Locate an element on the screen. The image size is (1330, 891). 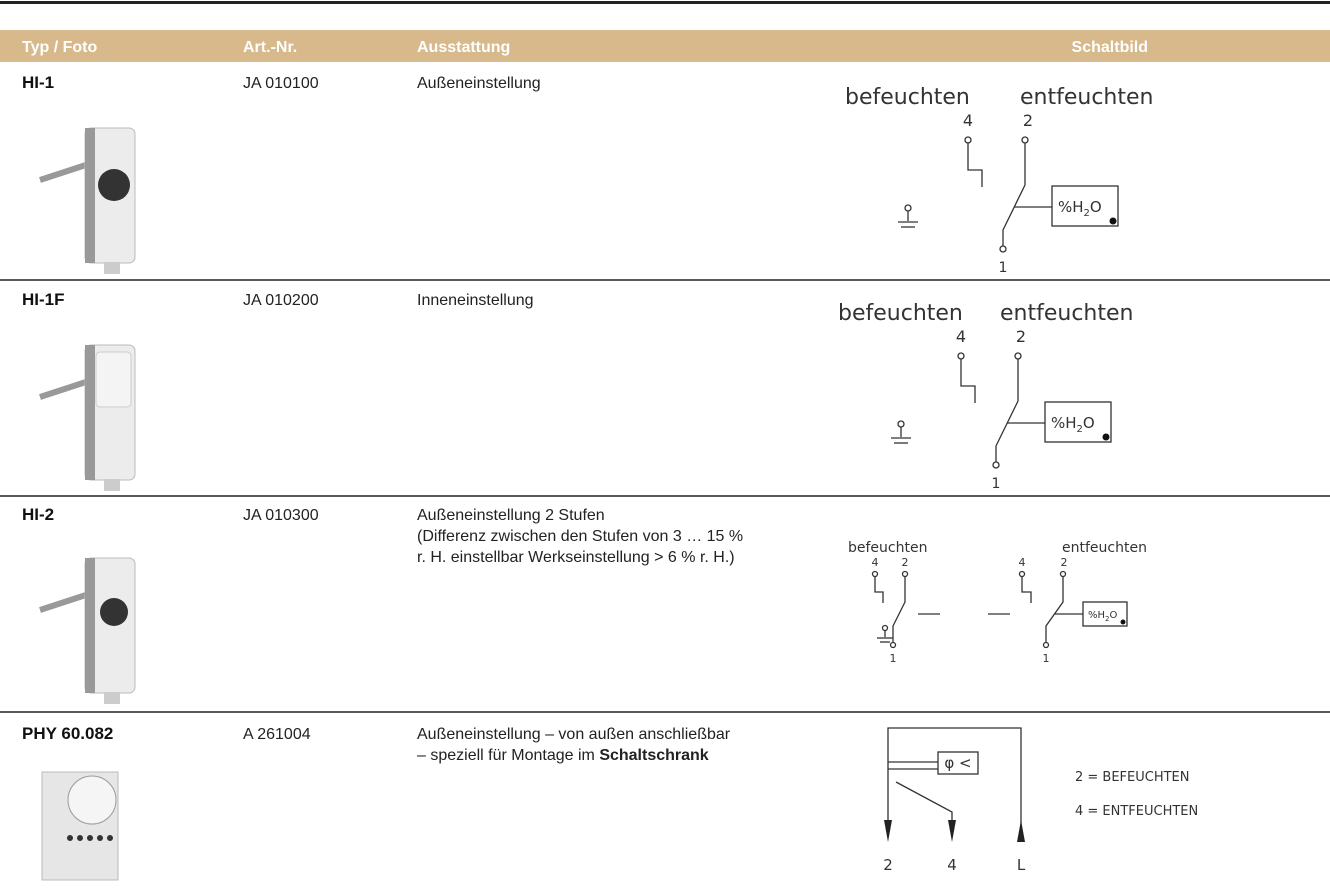
description: Außeneinstellung 2 Stufen is located at coordinates (511, 515).